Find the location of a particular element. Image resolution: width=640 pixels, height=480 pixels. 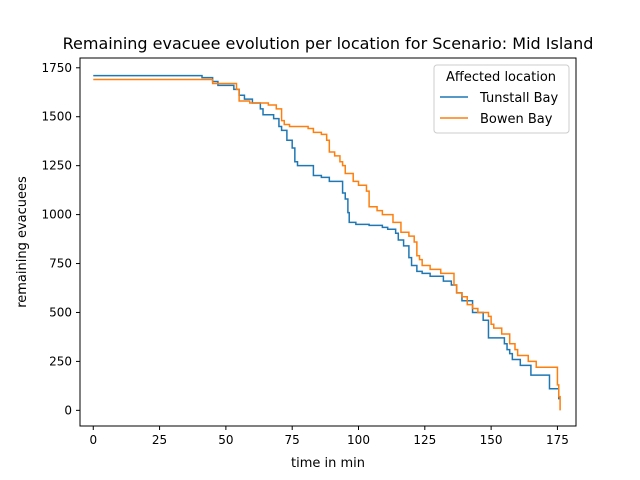

x-tick-label: 0 is located at coordinates (93, 440).